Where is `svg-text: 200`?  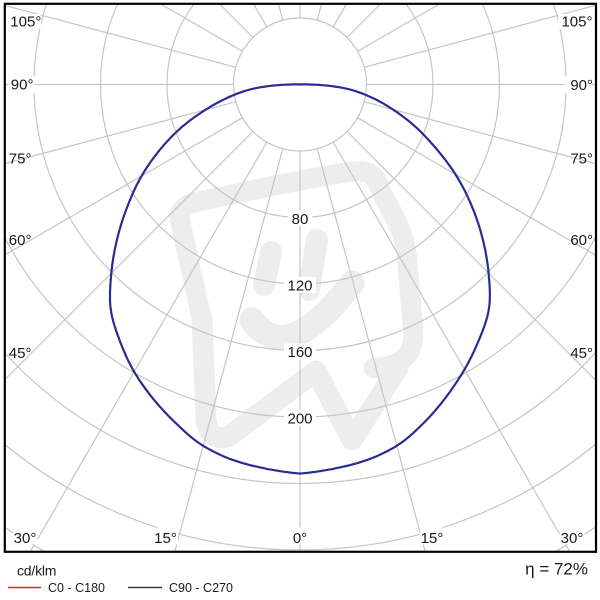
svg-text: 200 is located at coordinates (299, 419).